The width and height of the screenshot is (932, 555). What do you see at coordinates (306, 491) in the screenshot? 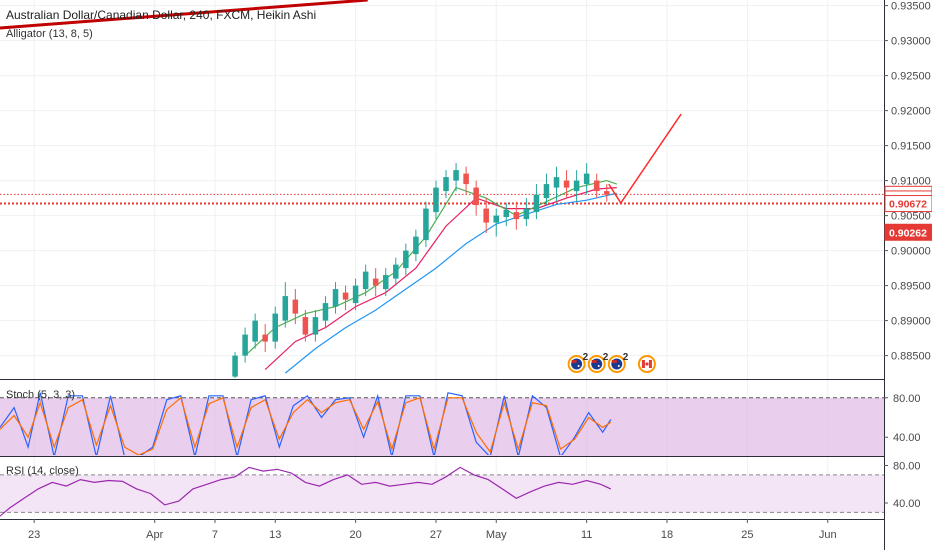
I see `rsi-line` at bounding box center [306, 491].